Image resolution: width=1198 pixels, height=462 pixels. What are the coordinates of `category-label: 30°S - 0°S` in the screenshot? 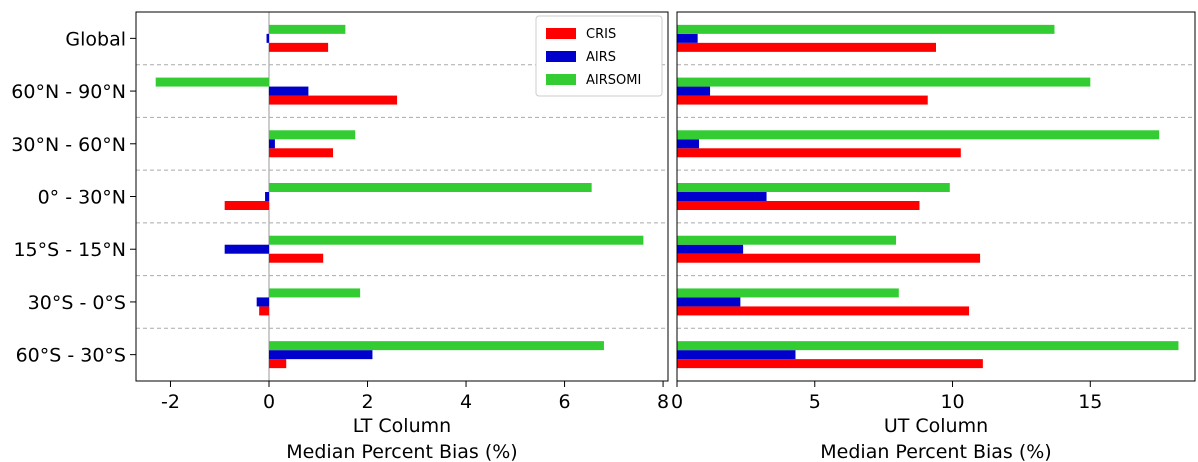 It's located at (77, 303).